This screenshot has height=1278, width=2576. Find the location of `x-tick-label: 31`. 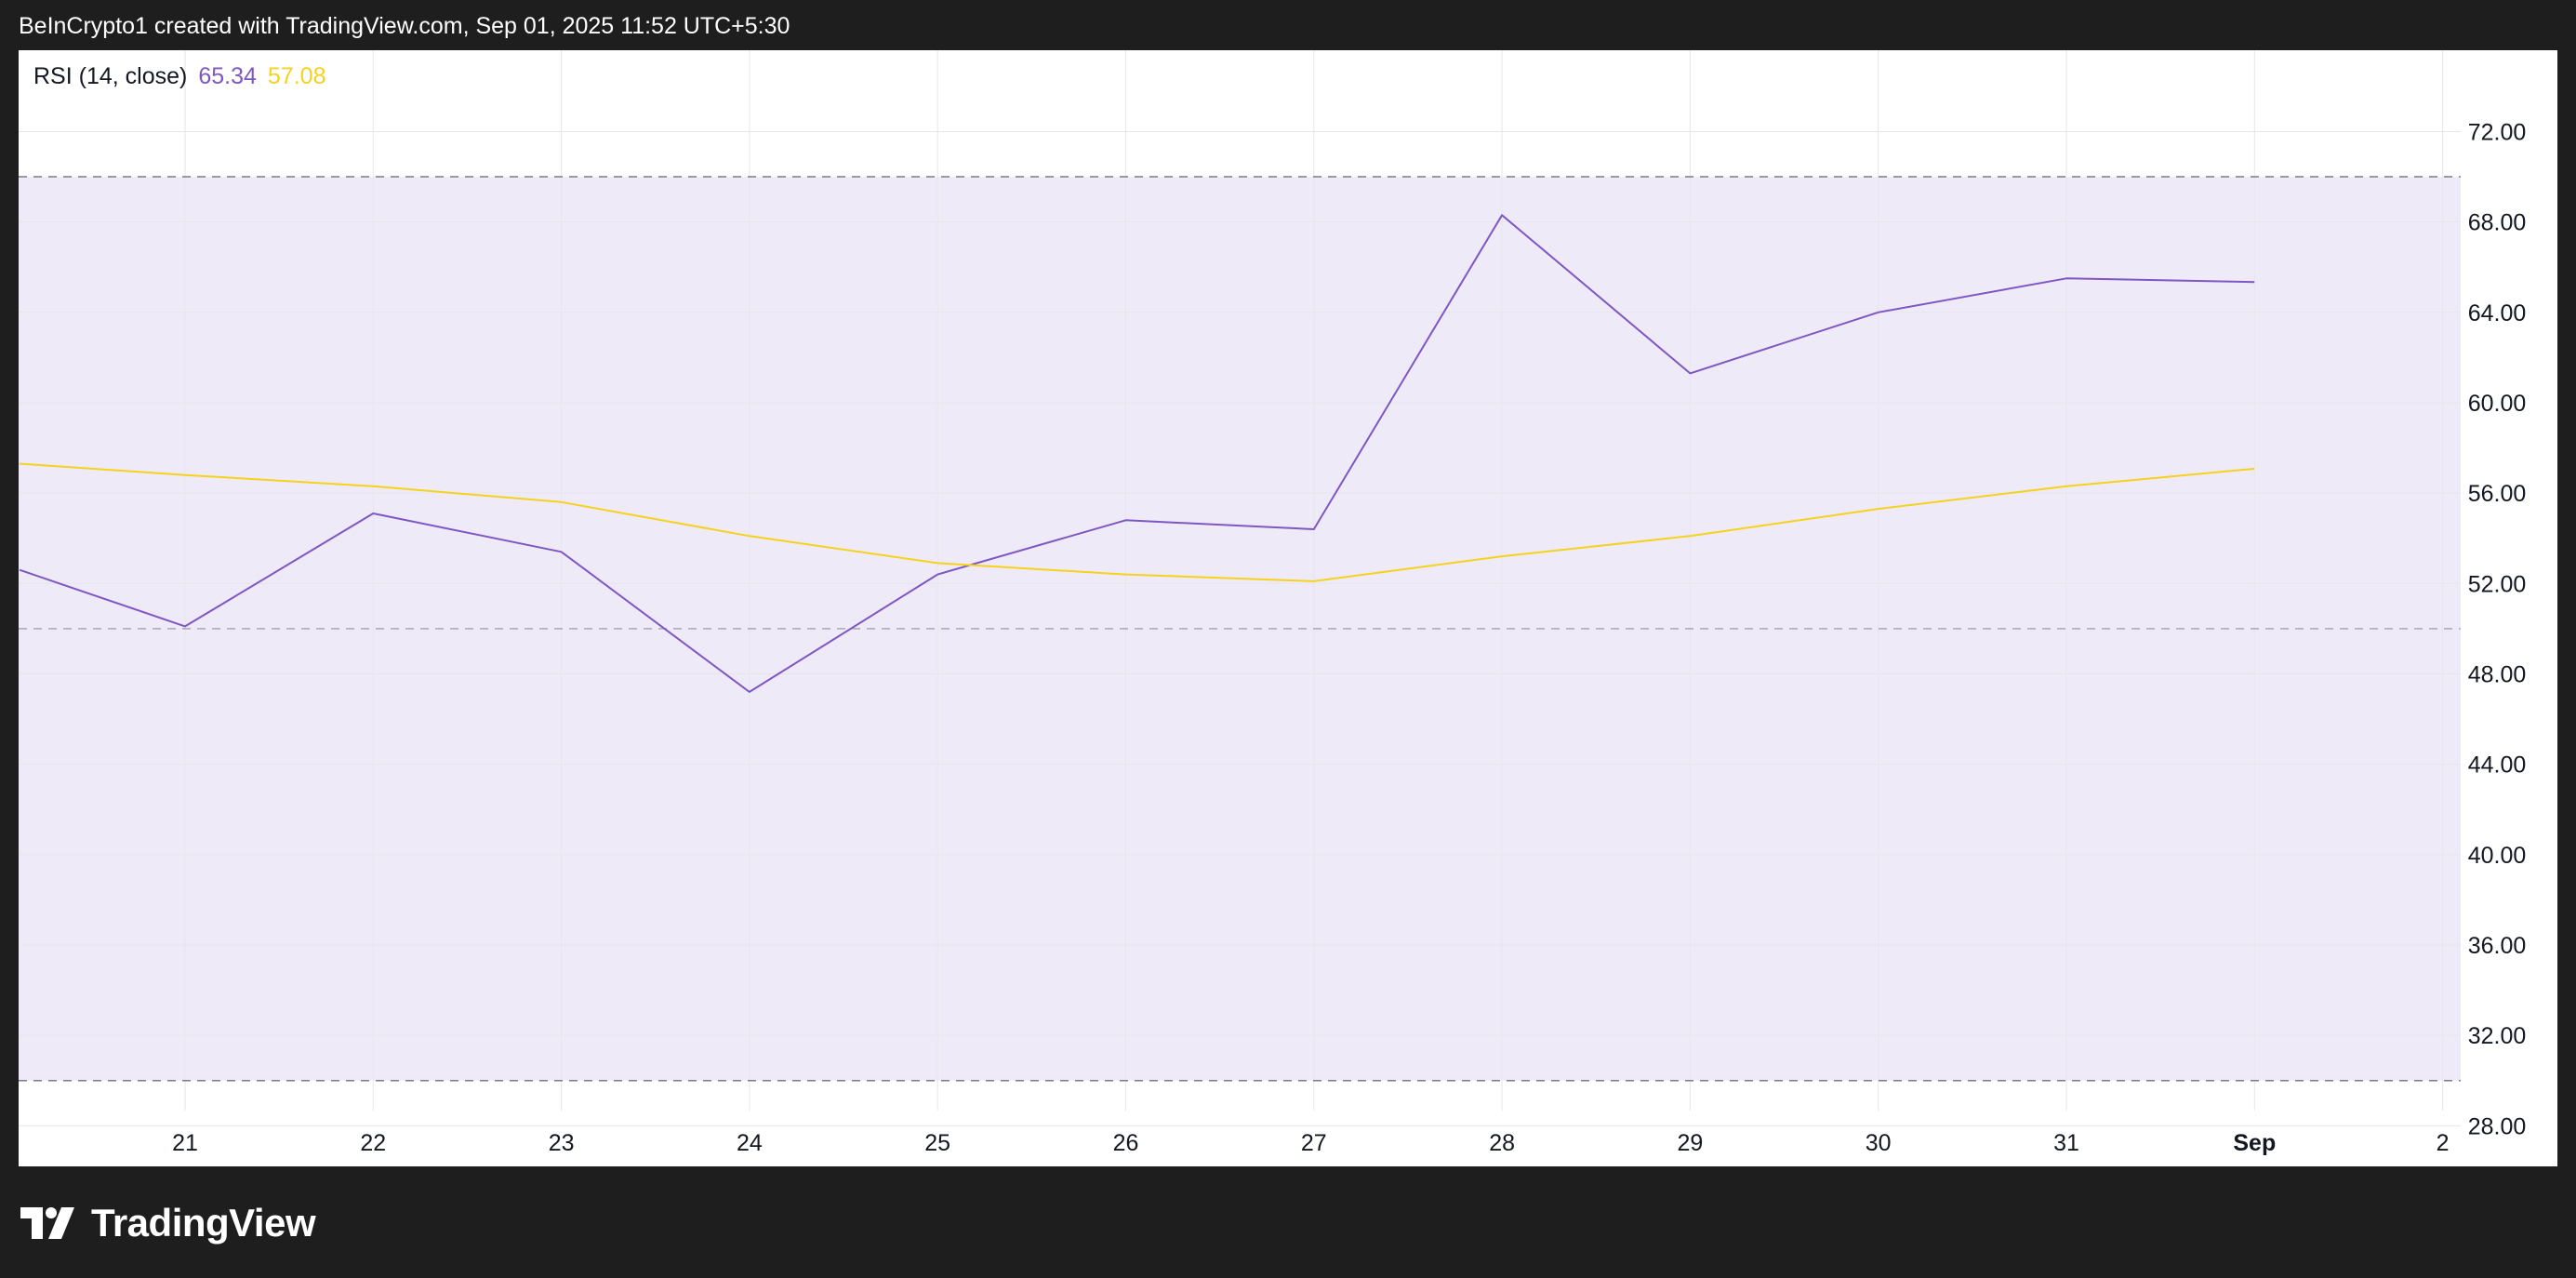

x-tick-label: 31 is located at coordinates (2066, 1143).